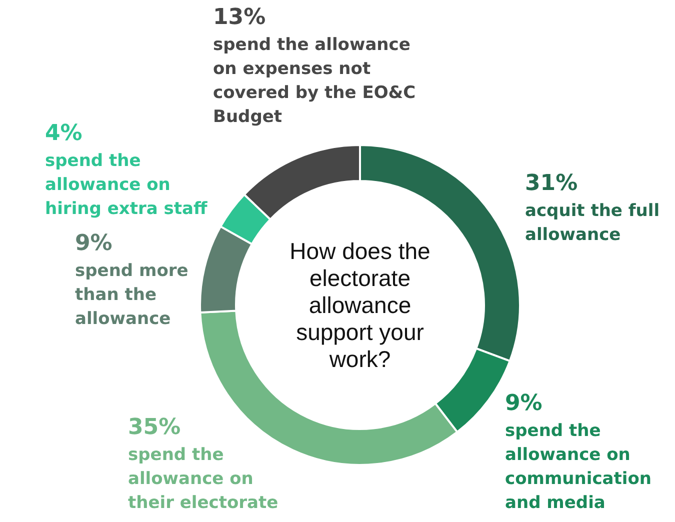 The image size is (675, 522). I want to click on text: How does the electorate allowance support your work?, so click(360, 305).